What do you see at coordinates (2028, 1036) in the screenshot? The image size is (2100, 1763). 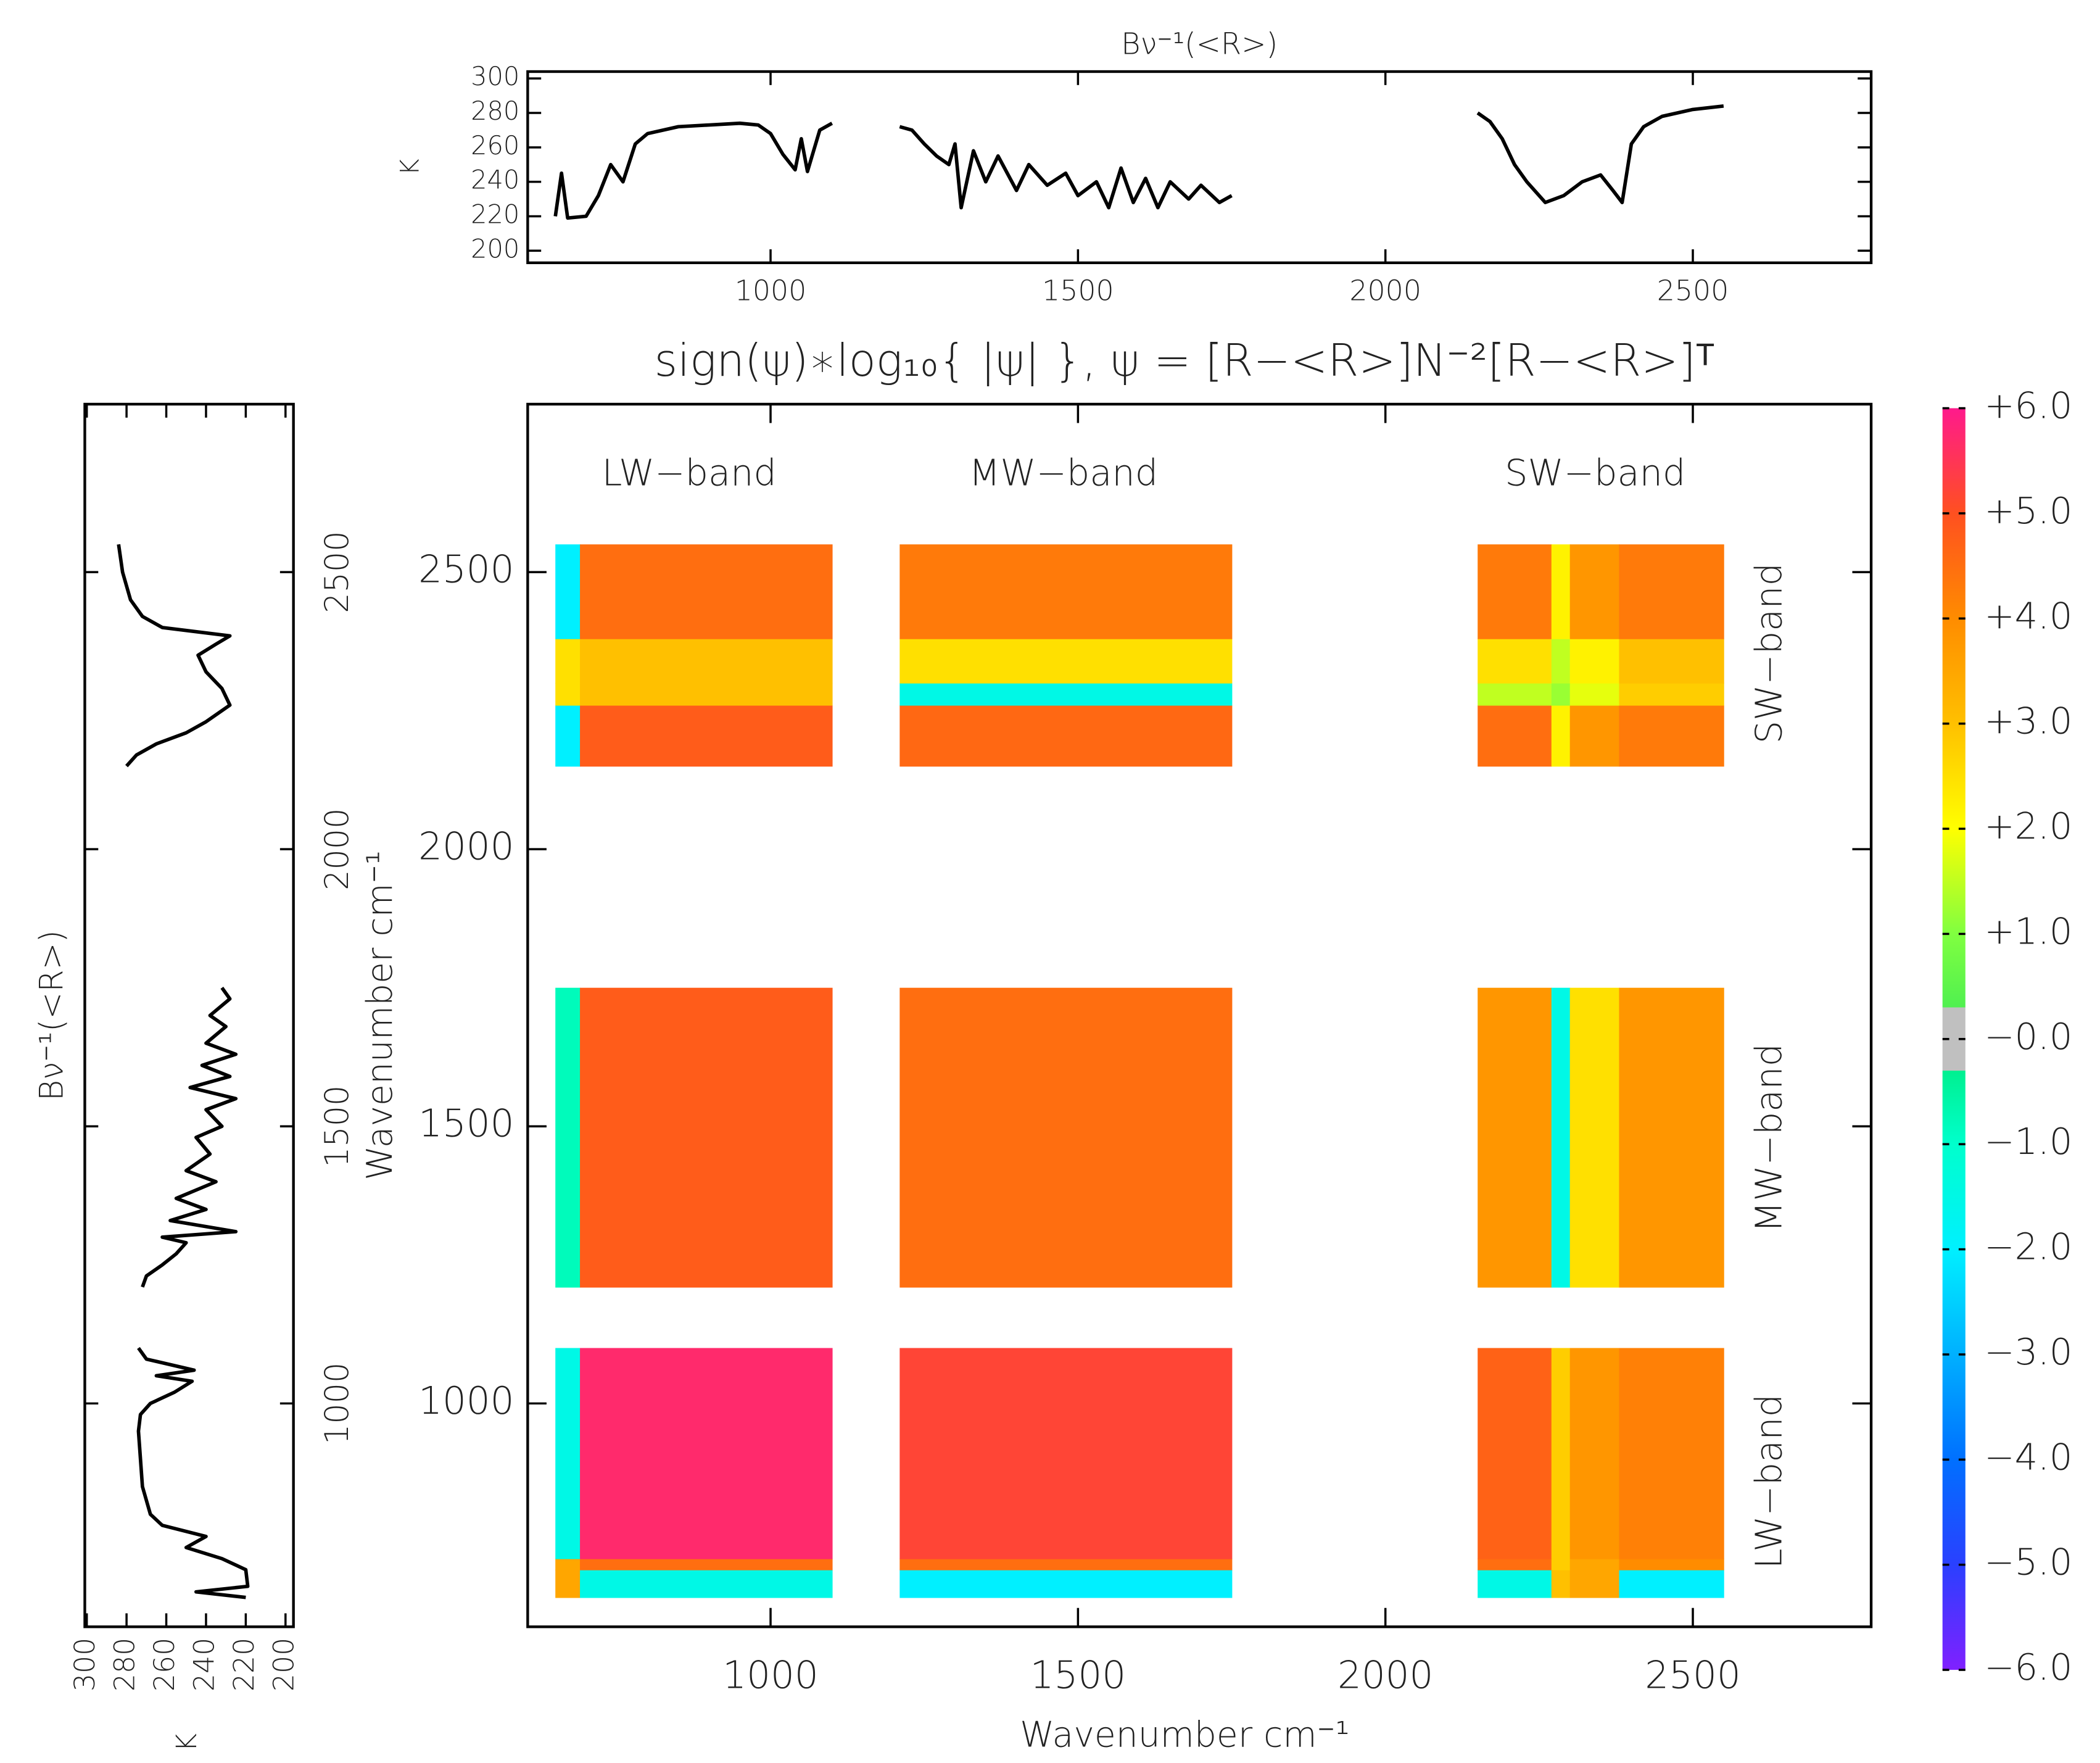 I see `colorbar-tick-label: −0.0` at bounding box center [2028, 1036].